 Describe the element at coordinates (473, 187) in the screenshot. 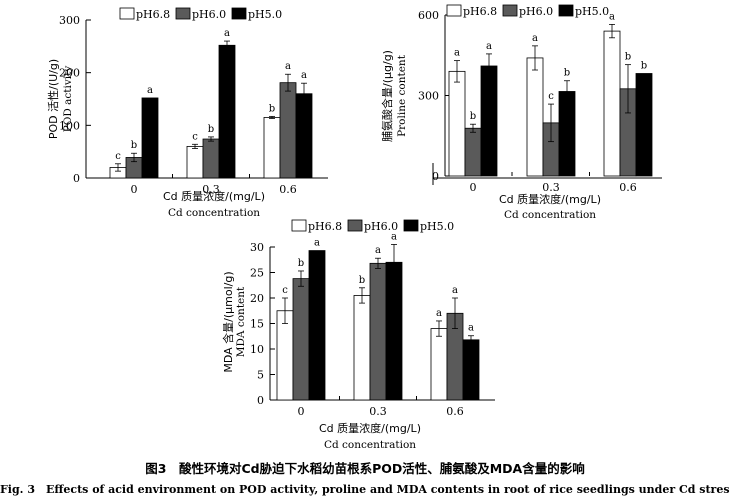

I see `proline-x-tick-label: 0` at that location.